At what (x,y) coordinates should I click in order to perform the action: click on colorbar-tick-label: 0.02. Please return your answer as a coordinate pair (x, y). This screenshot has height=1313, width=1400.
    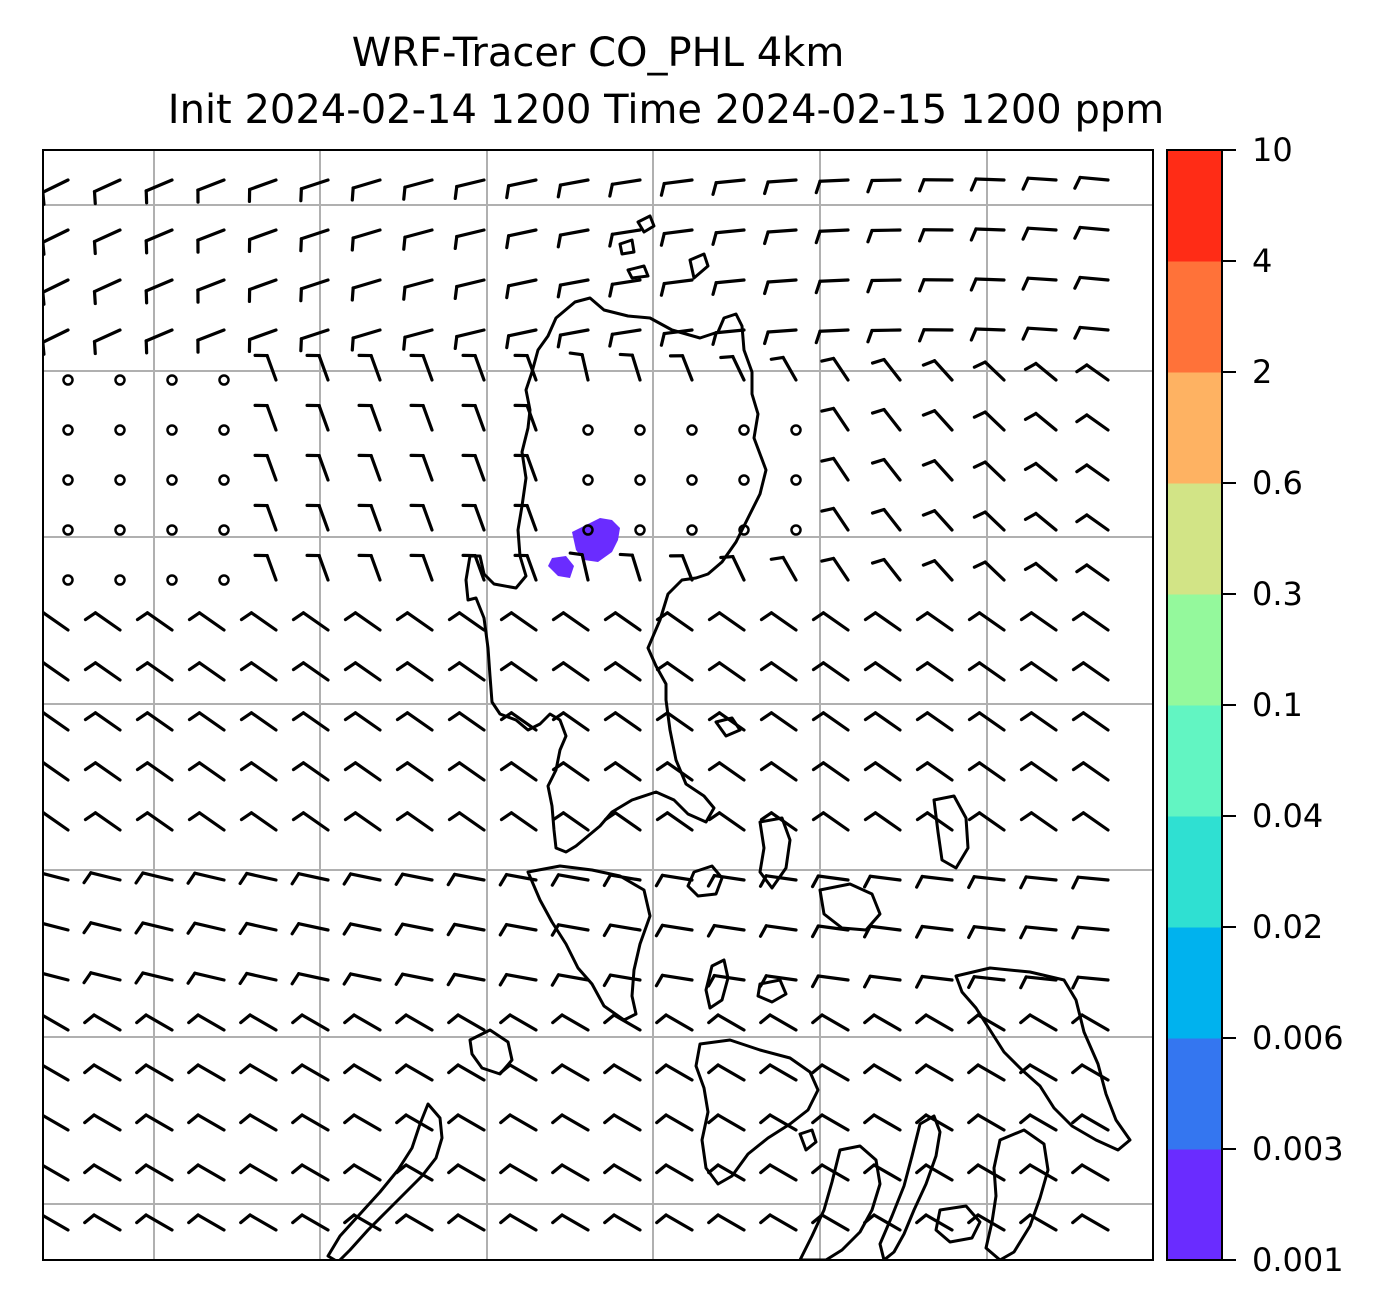
    Looking at the image, I should click on (1287, 927).